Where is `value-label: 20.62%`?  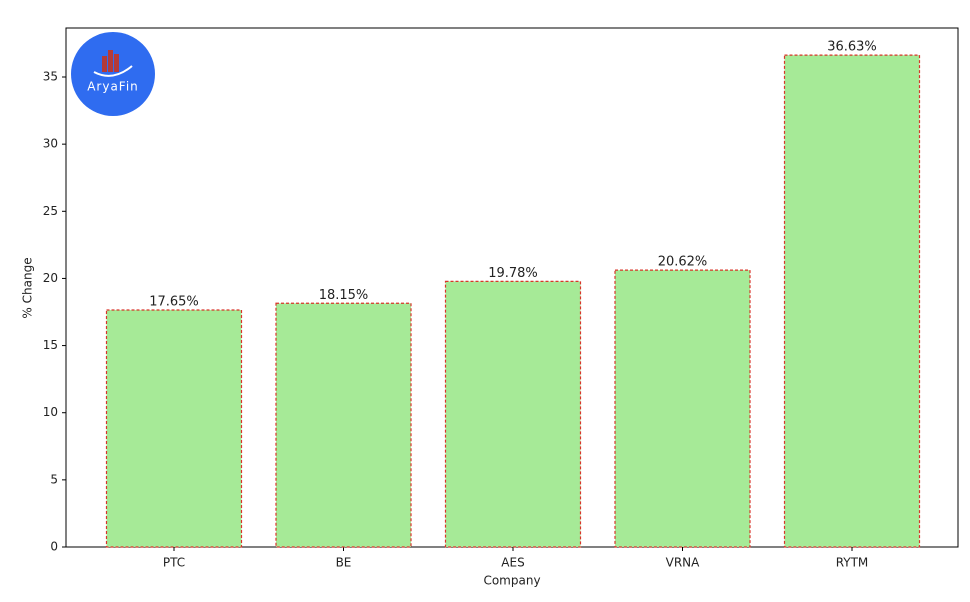
value-label: 20.62% is located at coordinates (683, 262).